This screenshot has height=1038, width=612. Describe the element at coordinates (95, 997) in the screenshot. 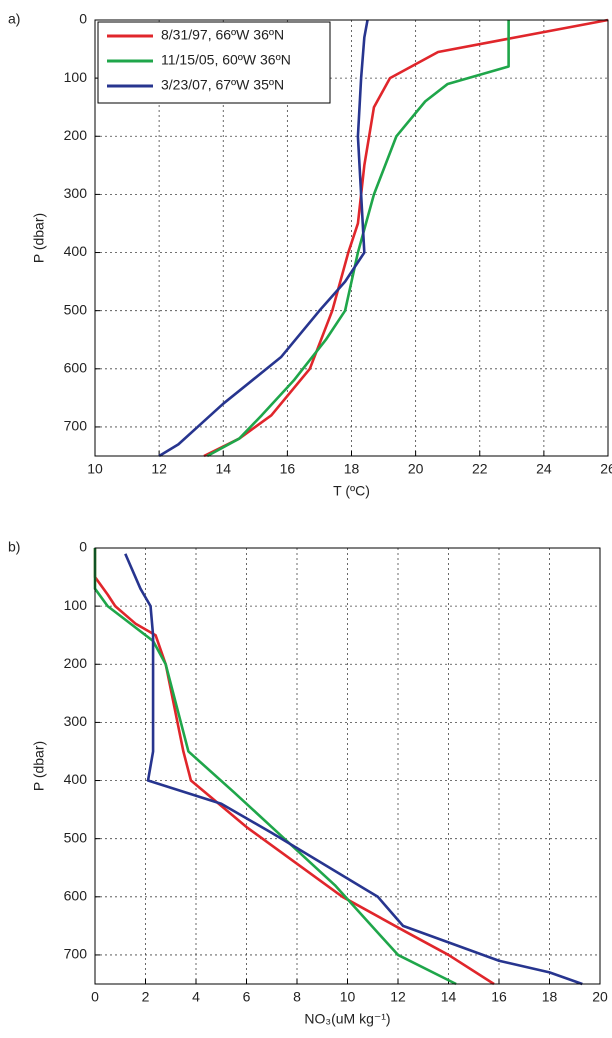

I see `x-tick-label: 0` at that location.